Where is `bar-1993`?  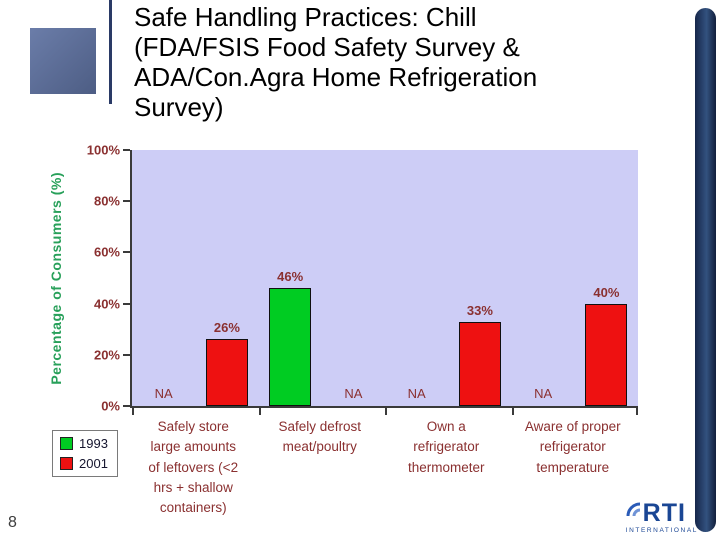 bar-1993 is located at coordinates (290, 347).